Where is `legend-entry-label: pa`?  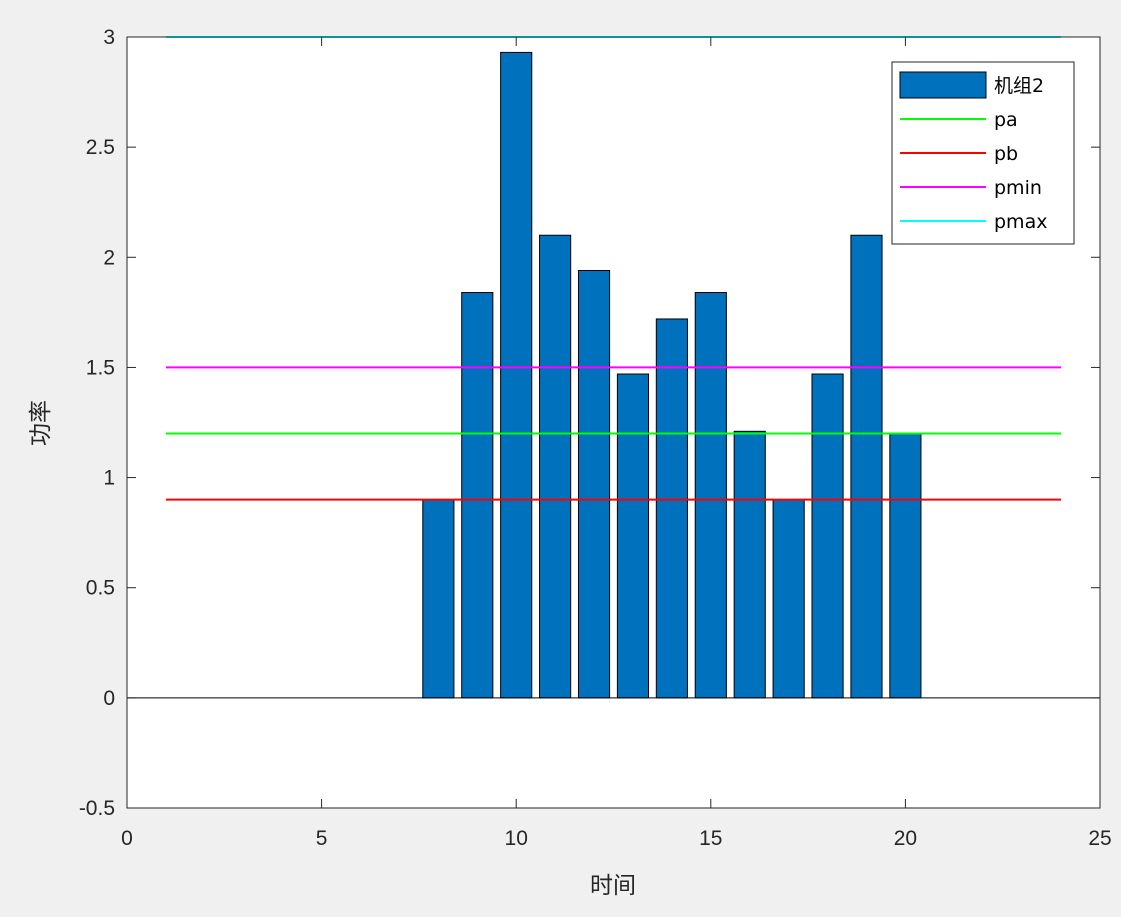 legend-entry-label: pa is located at coordinates (1006, 120).